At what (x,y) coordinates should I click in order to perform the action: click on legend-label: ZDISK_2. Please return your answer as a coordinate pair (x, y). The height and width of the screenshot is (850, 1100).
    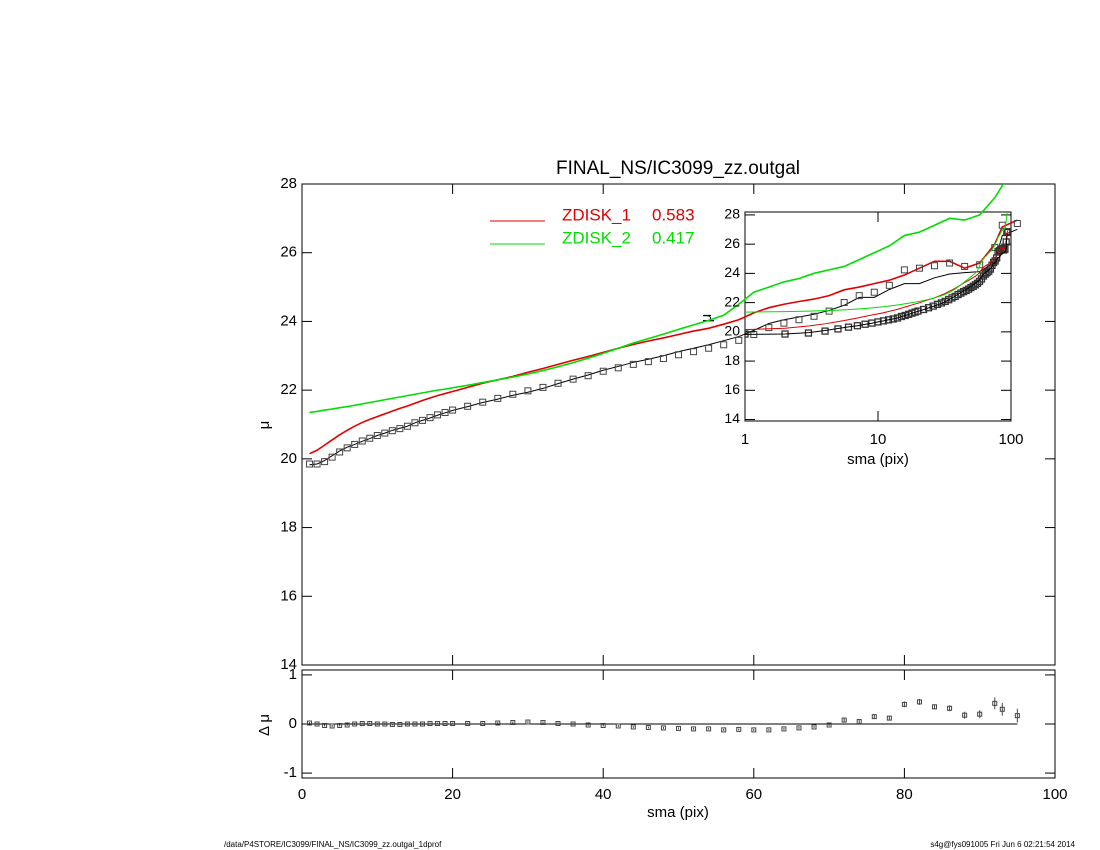
    Looking at the image, I should click on (596, 237).